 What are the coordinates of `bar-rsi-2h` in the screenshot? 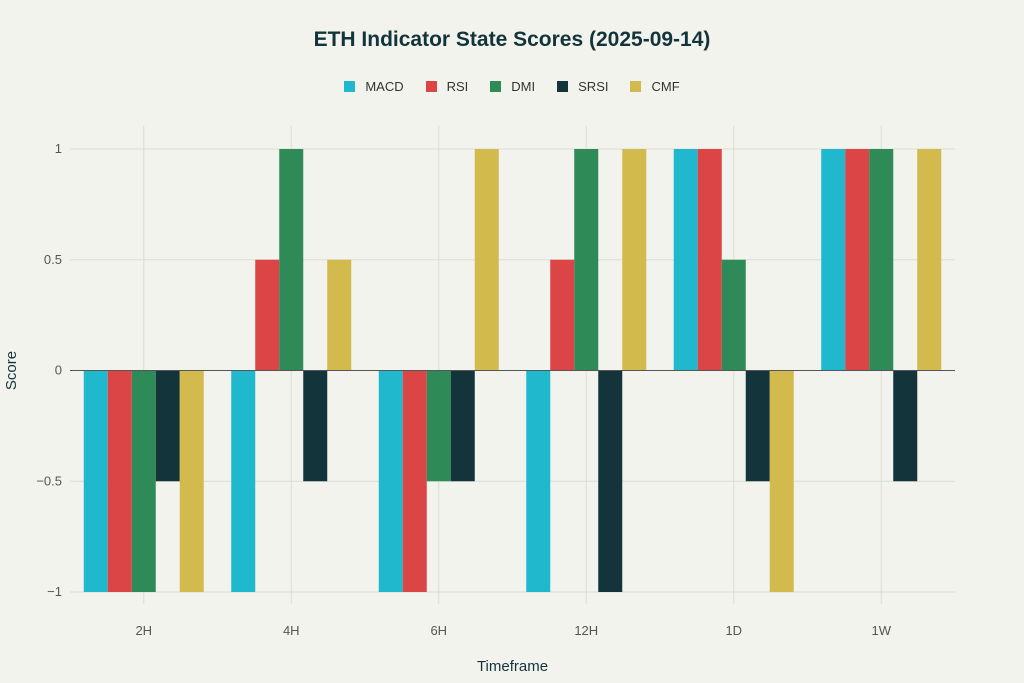 It's located at (119, 481).